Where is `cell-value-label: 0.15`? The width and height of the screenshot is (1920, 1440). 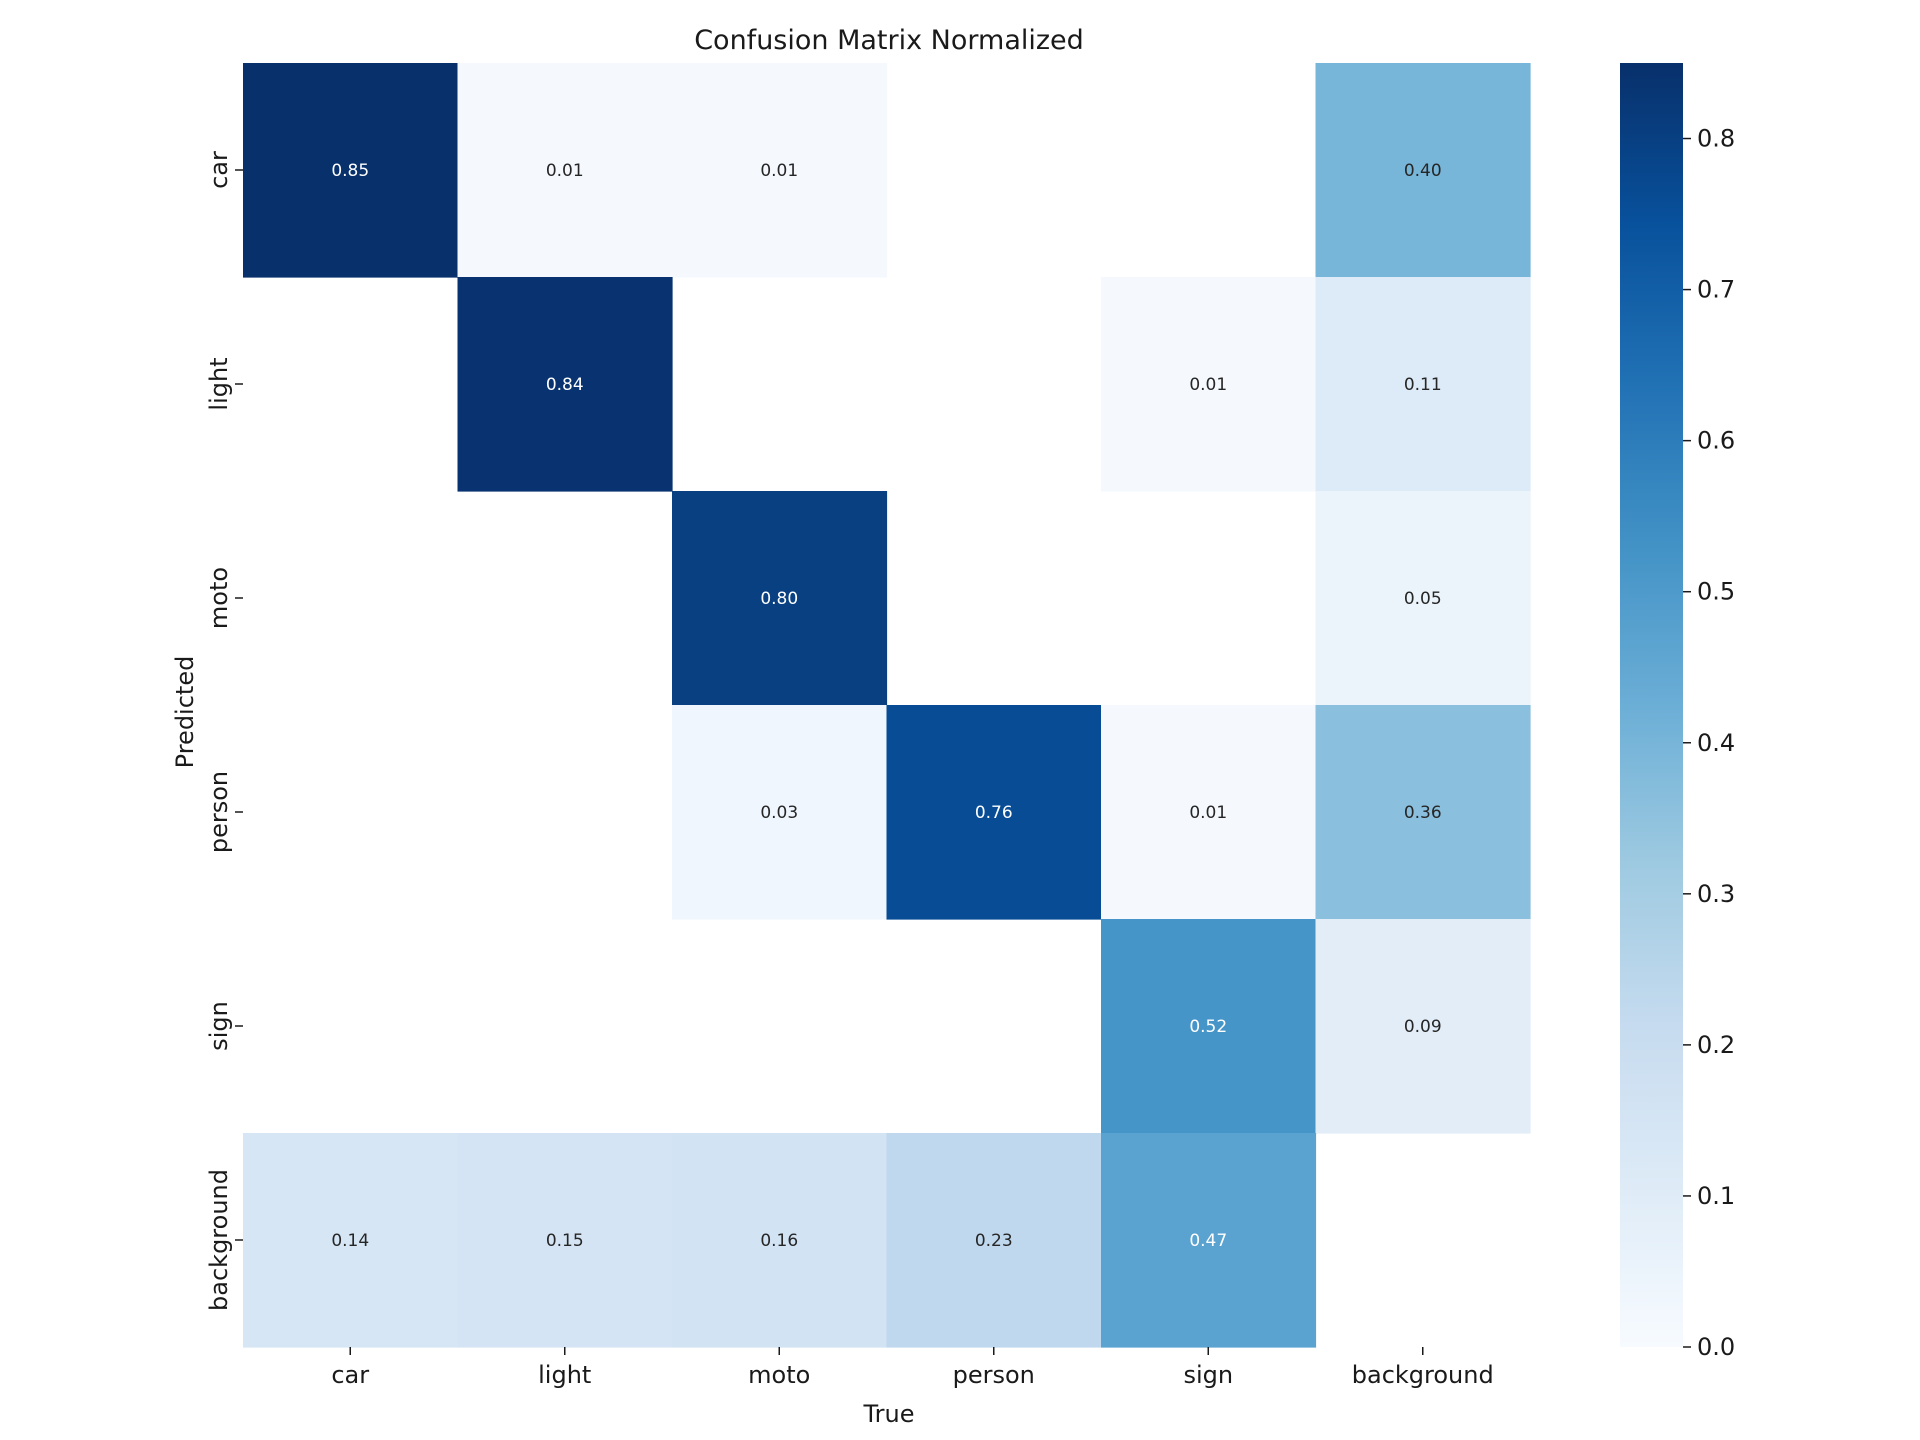 cell-value-label: 0.15 is located at coordinates (565, 1241).